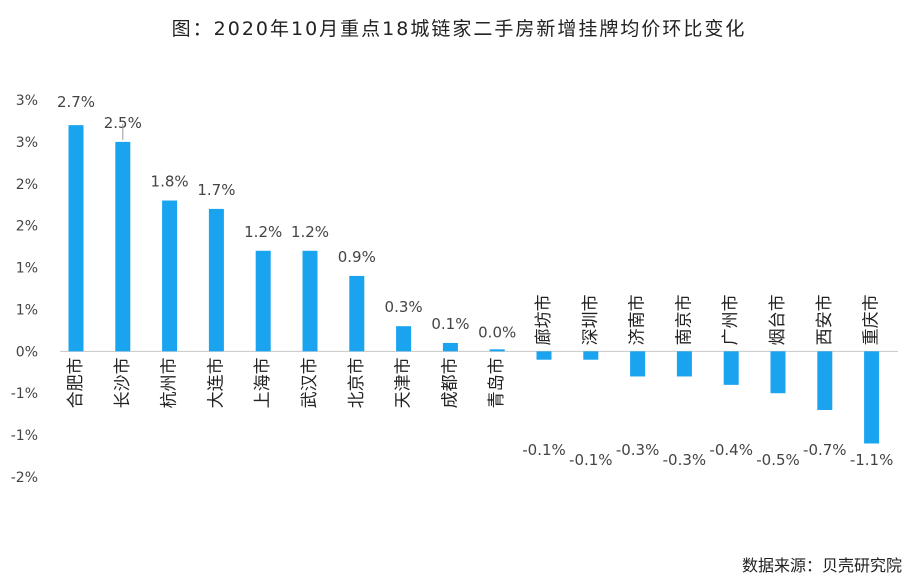 The height and width of the screenshot is (583, 918). What do you see at coordinates (404, 307) in the screenshot?
I see `data-label: 0.3%` at bounding box center [404, 307].